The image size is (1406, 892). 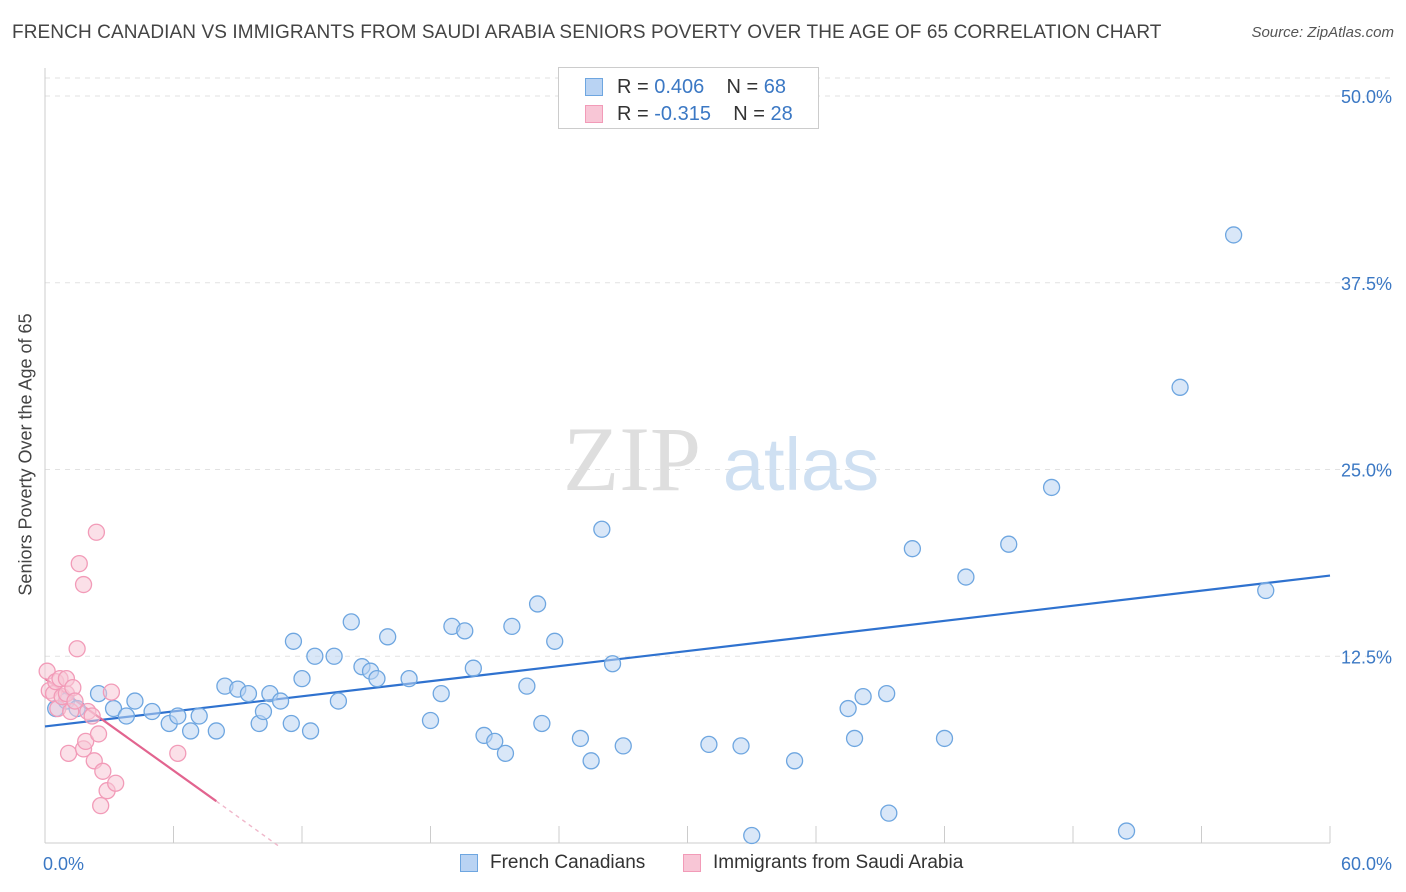 What do you see at coordinates (568, 862) in the screenshot?
I see `legend-label: French Canadians` at bounding box center [568, 862].